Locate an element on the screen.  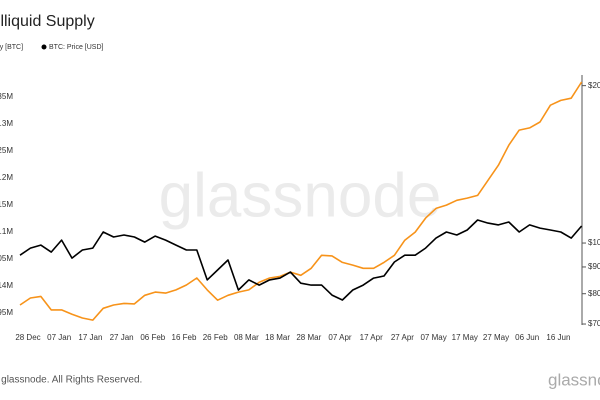
y2-tick-label: $7000 is located at coordinates (594, 323).